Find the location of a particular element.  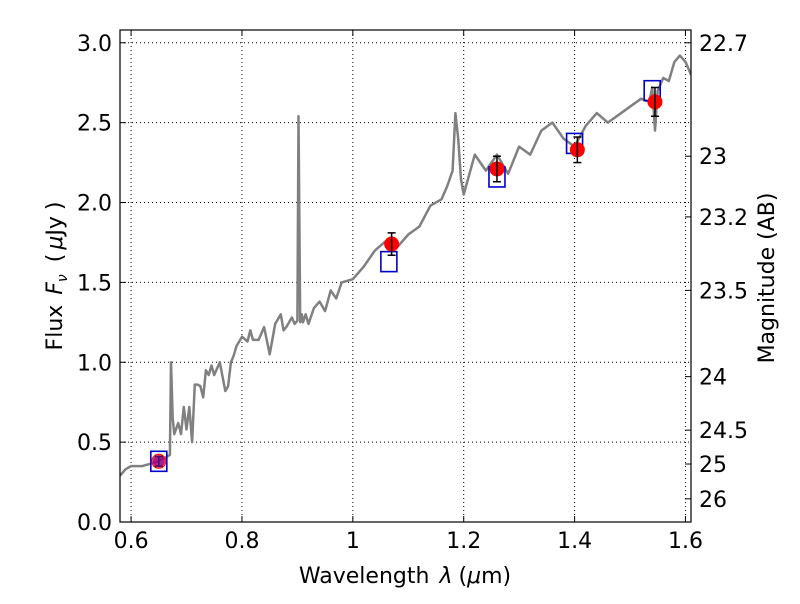

x-axis-title: Wavelength λ (μm) is located at coordinates (405, 576).